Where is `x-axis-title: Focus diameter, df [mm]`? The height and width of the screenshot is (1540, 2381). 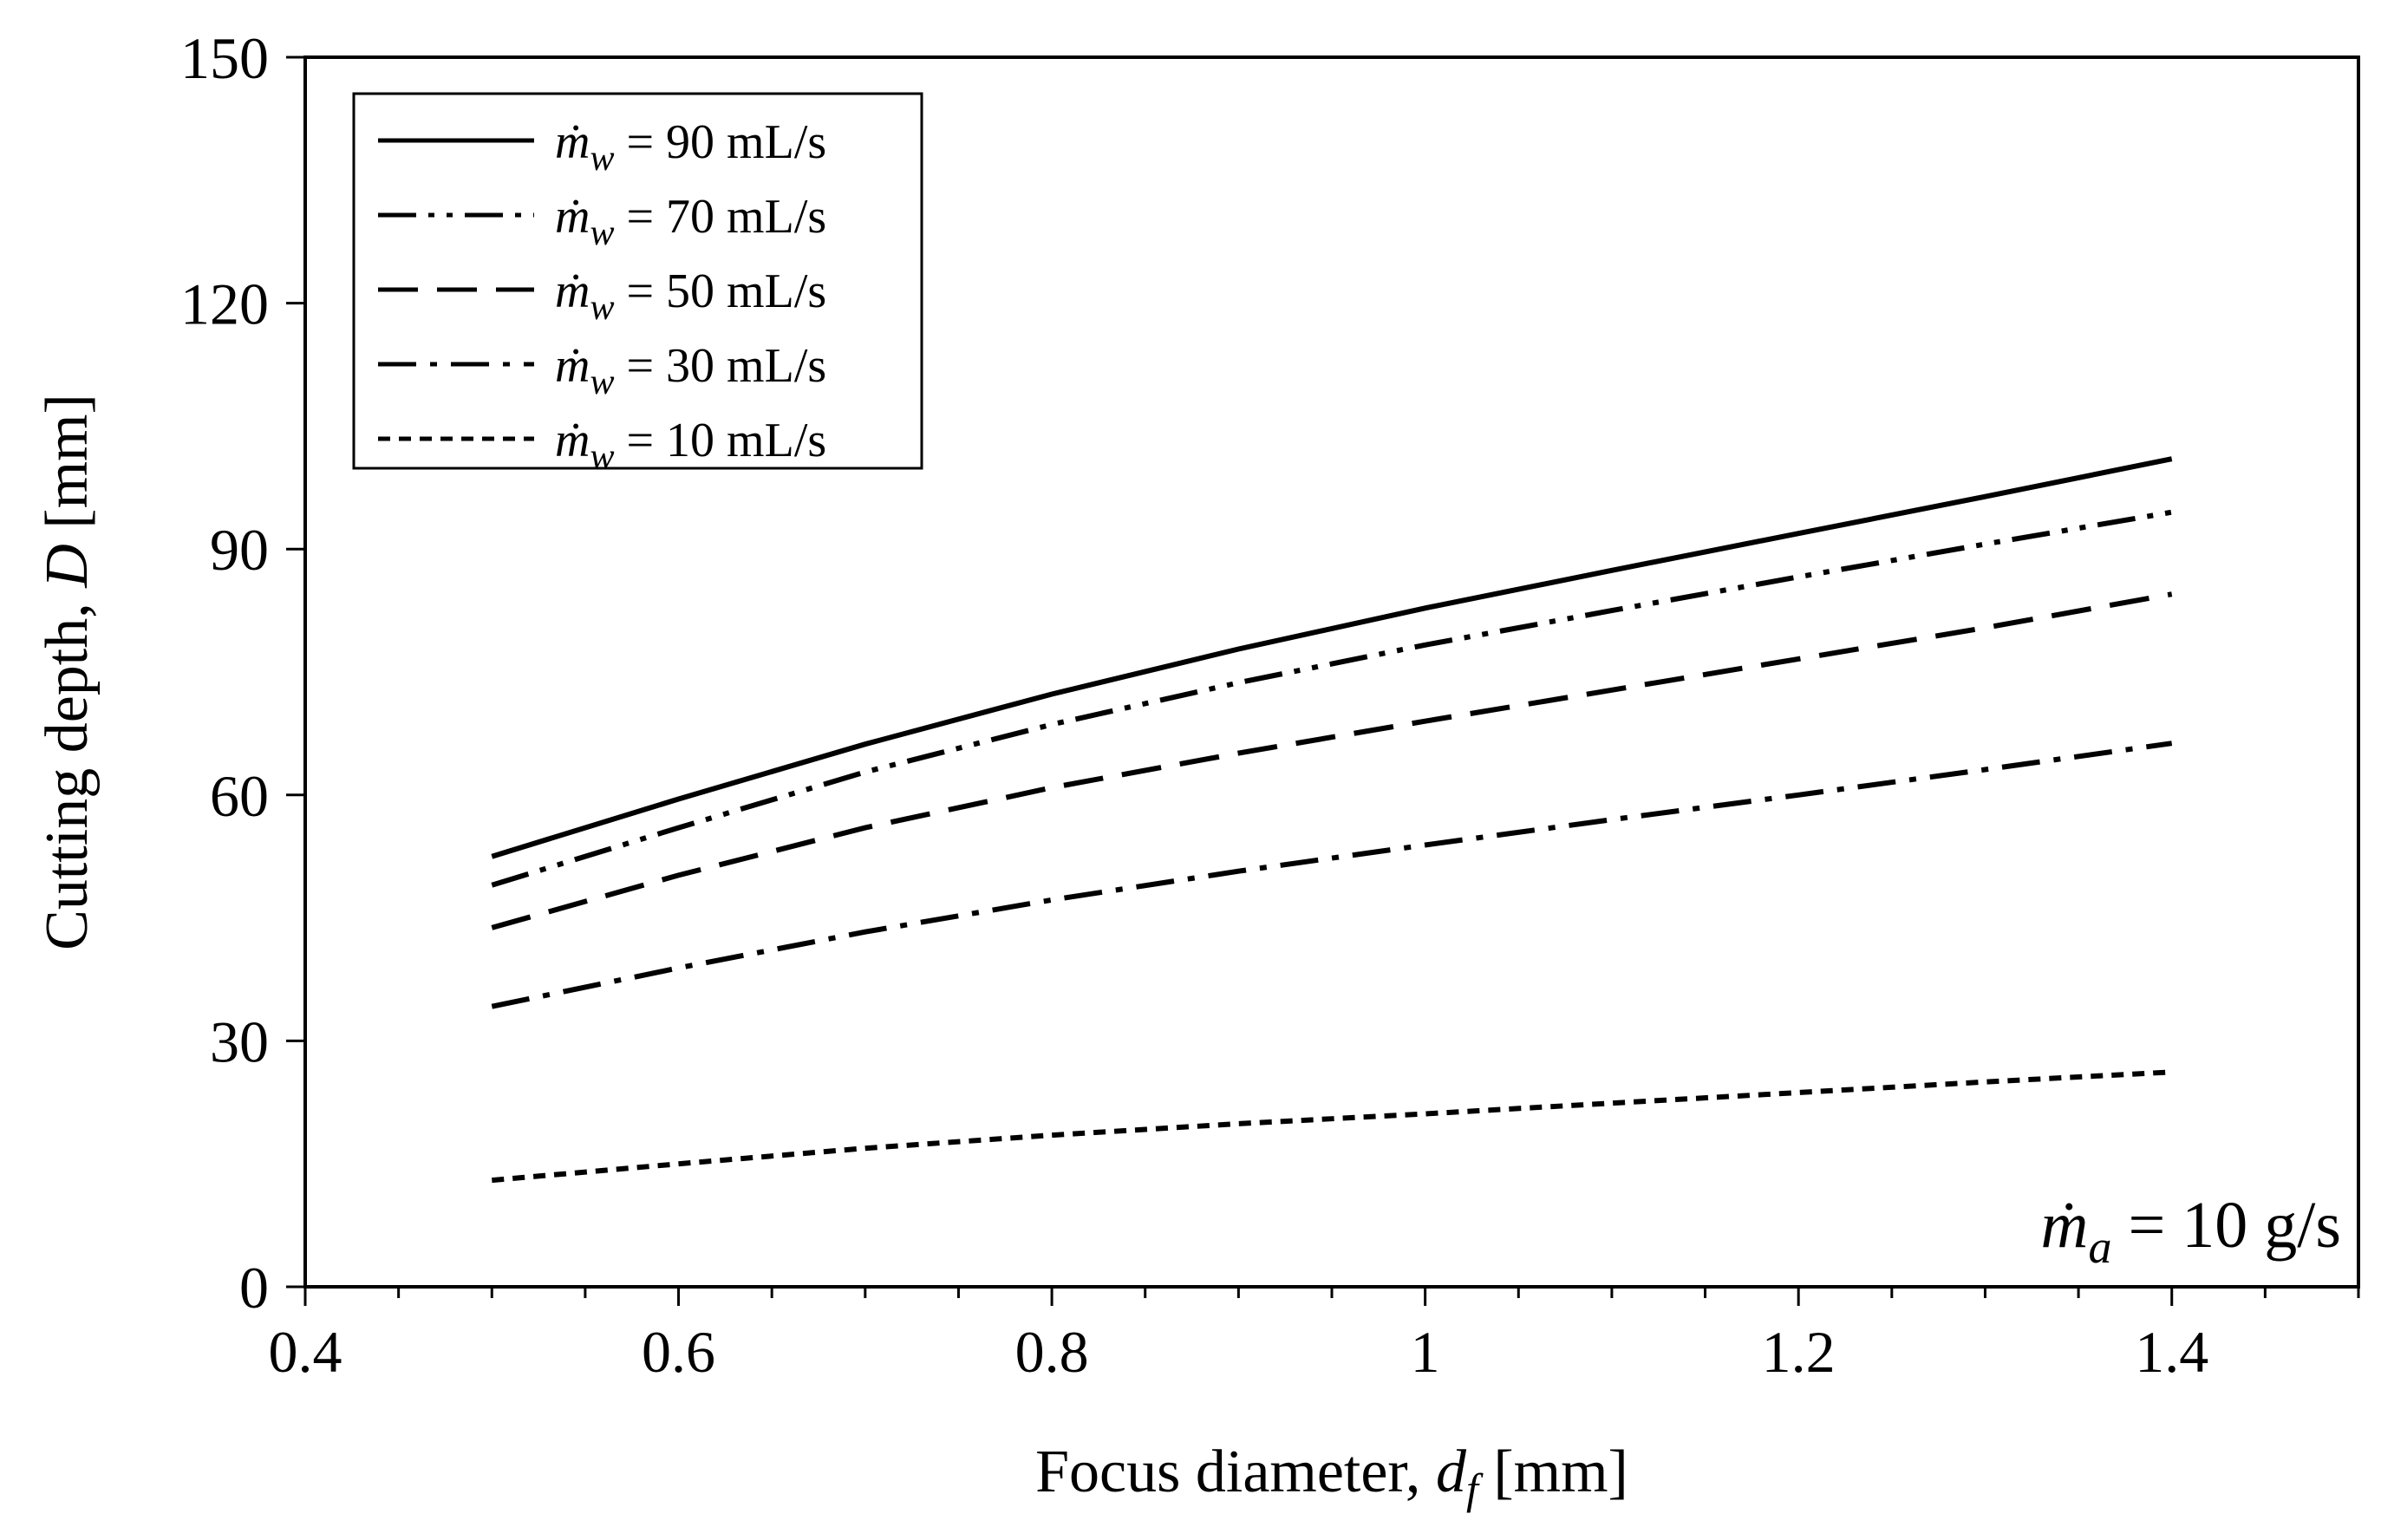 x-axis-title: Focus diameter, df [mm] is located at coordinates (1332, 1476).